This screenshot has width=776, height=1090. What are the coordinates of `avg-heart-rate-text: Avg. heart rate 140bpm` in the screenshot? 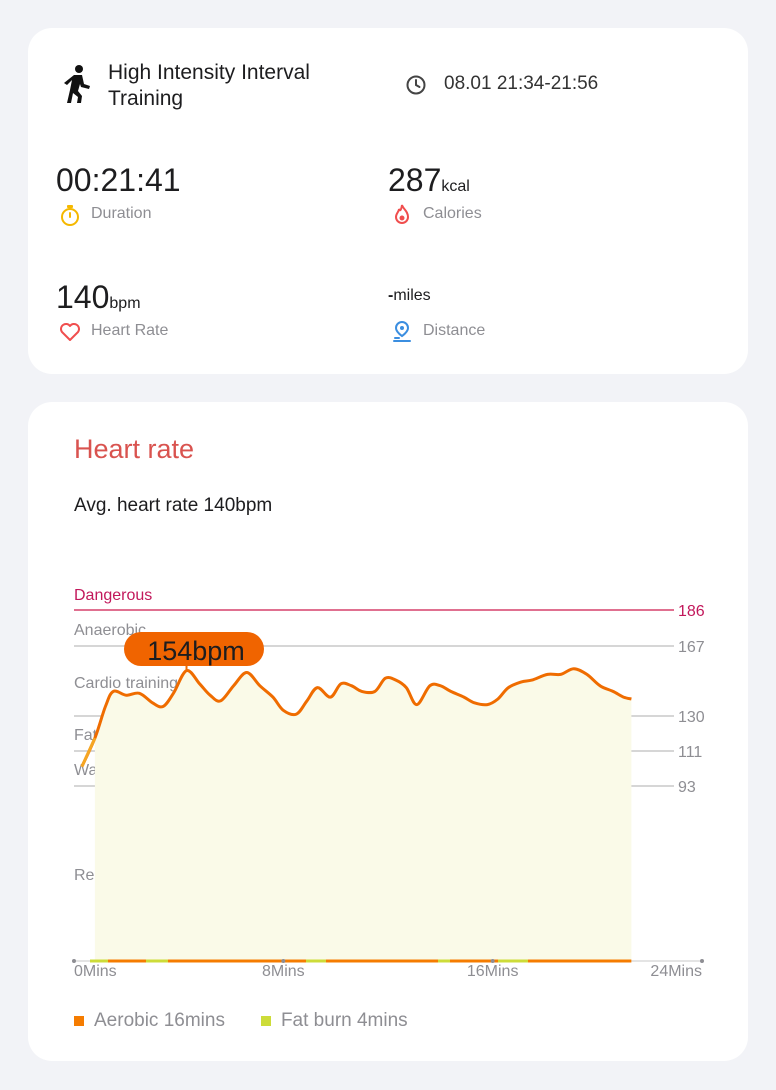 It's located at (173, 505).